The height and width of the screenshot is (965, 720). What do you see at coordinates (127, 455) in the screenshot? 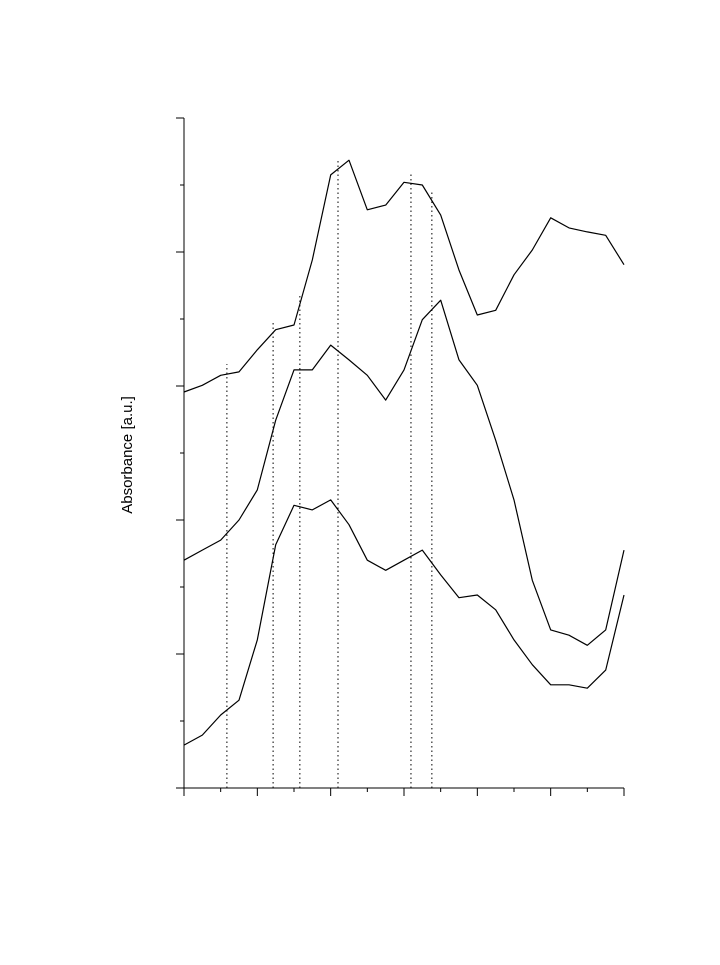
I see `y-axis-label: Absorbance [a.u.]` at bounding box center [127, 455].